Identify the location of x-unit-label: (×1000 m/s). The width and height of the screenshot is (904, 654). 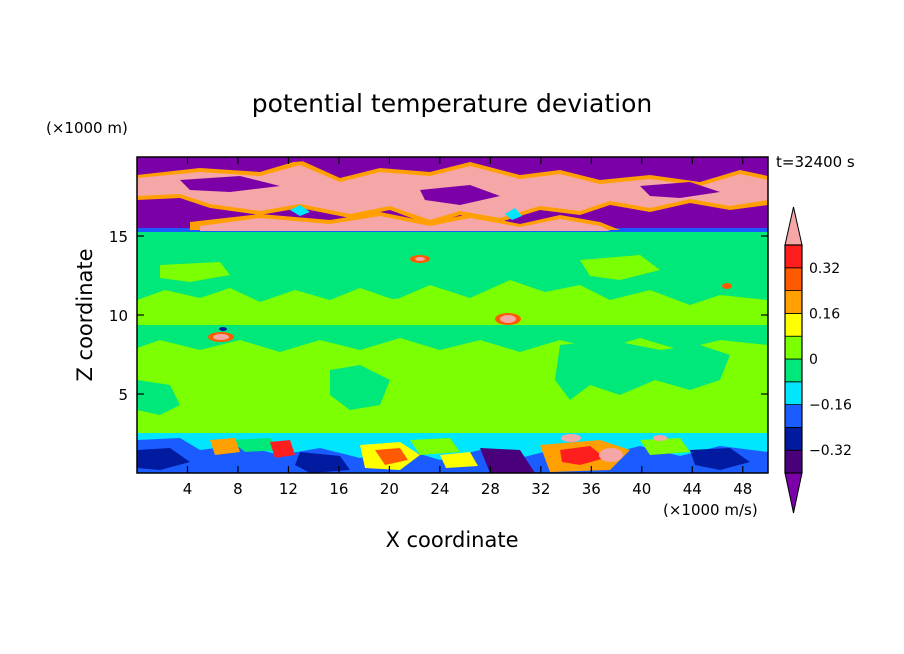
(710, 510).